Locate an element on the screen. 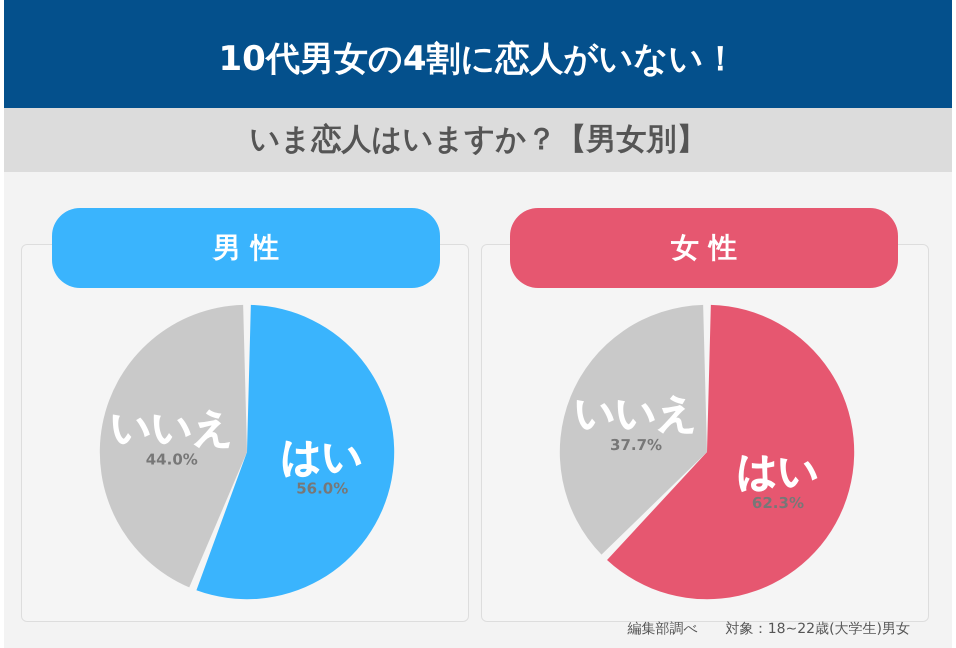 The image size is (956, 648). data-label: 56.0% is located at coordinates (322, 488).